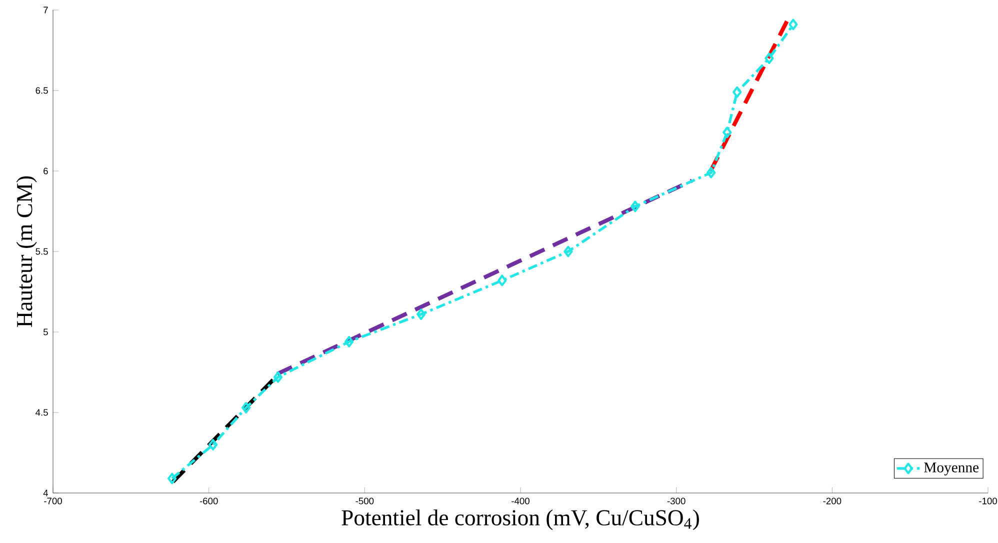  Describe the element at coordinates (676, 501) in the screenshot. I see `x-tick-label: -300` at that location.